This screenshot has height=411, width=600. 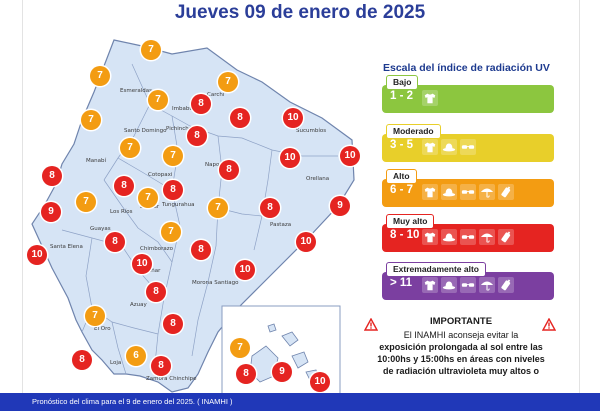 What do you see at coordinates (173, 190) in the screenshot?
I see `uv-badge-tungurahua: 8` at bounding box center [173, 190].